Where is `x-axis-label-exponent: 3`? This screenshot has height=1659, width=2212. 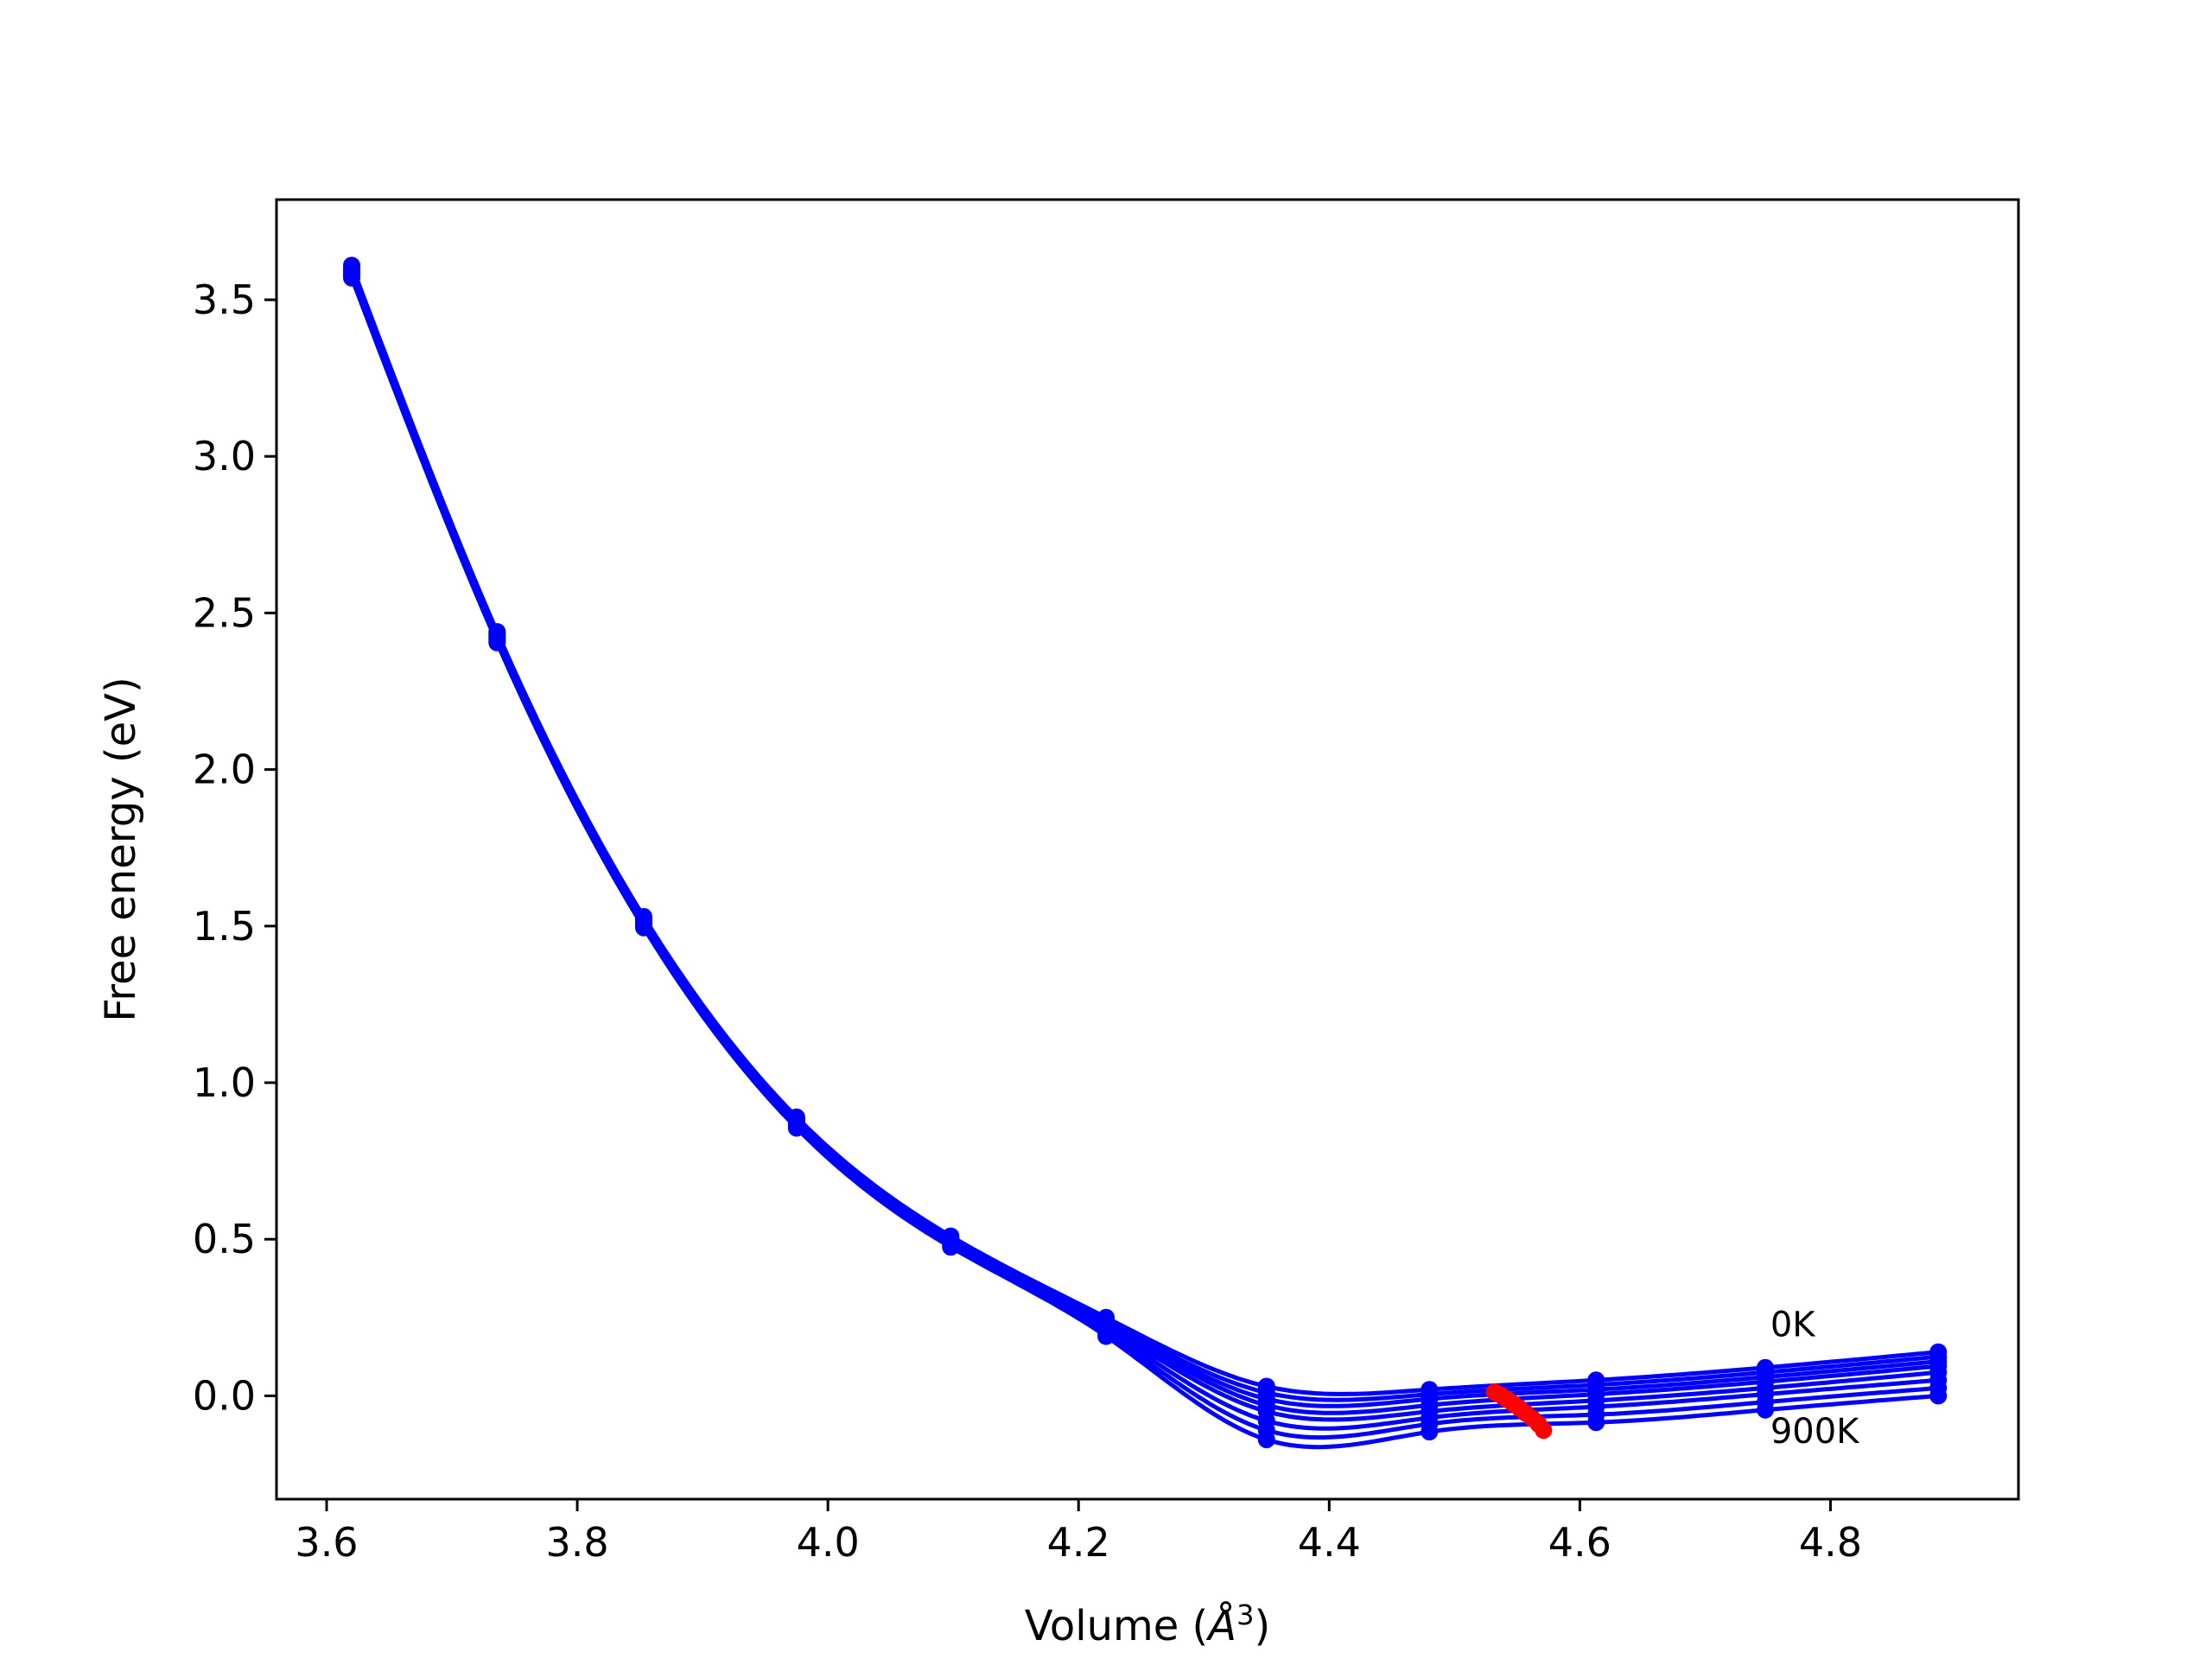
x-axis-label-exponent: 3 is located at coordinates (1245, 1615).